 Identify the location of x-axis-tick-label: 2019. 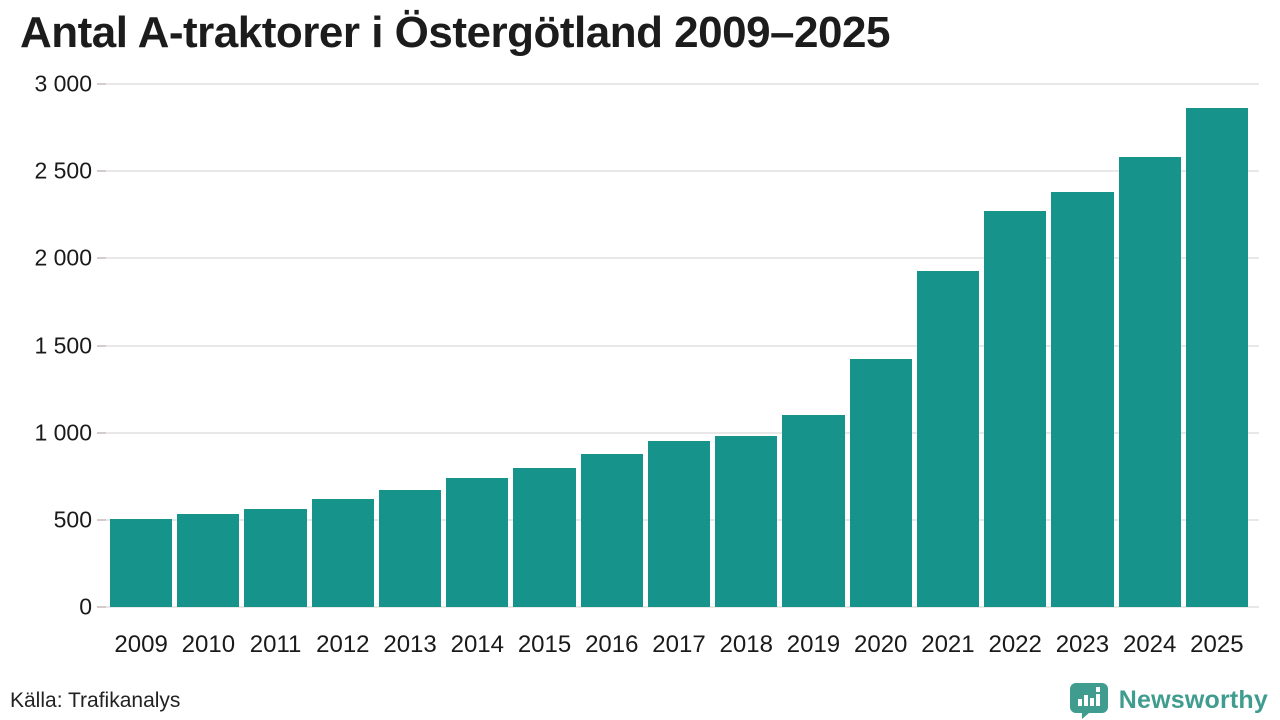
(813, 644).